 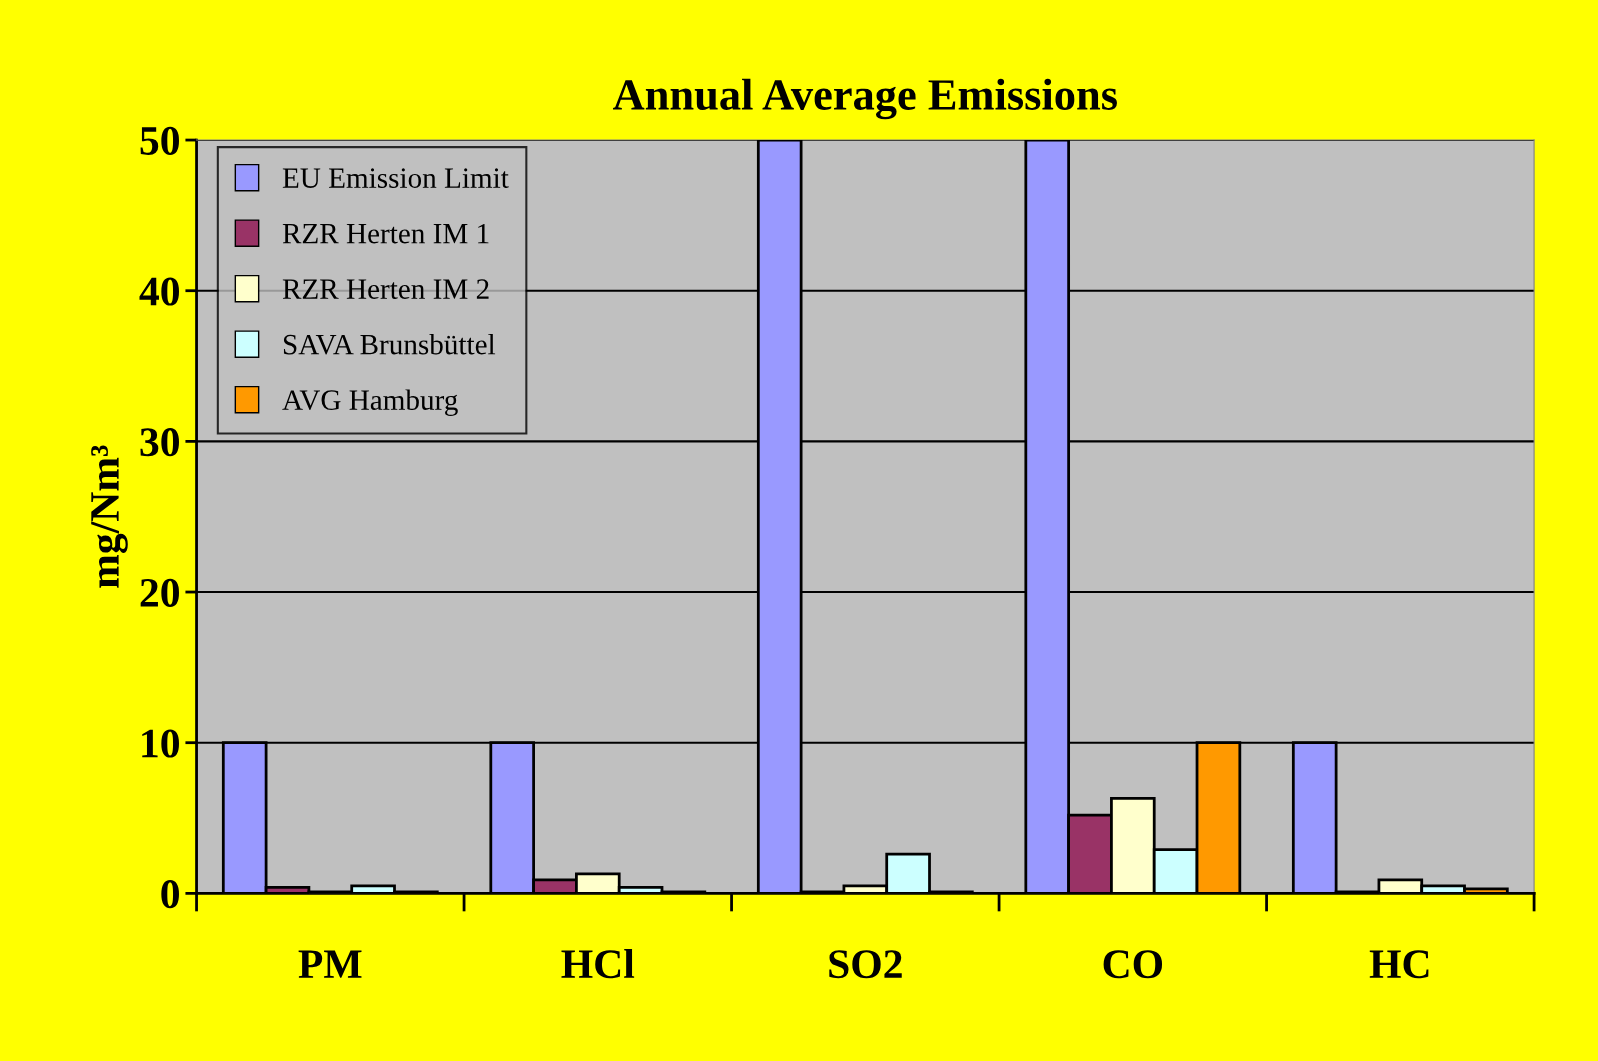 I want to click on y-tick-label: 50, so click(x=159, y=140).